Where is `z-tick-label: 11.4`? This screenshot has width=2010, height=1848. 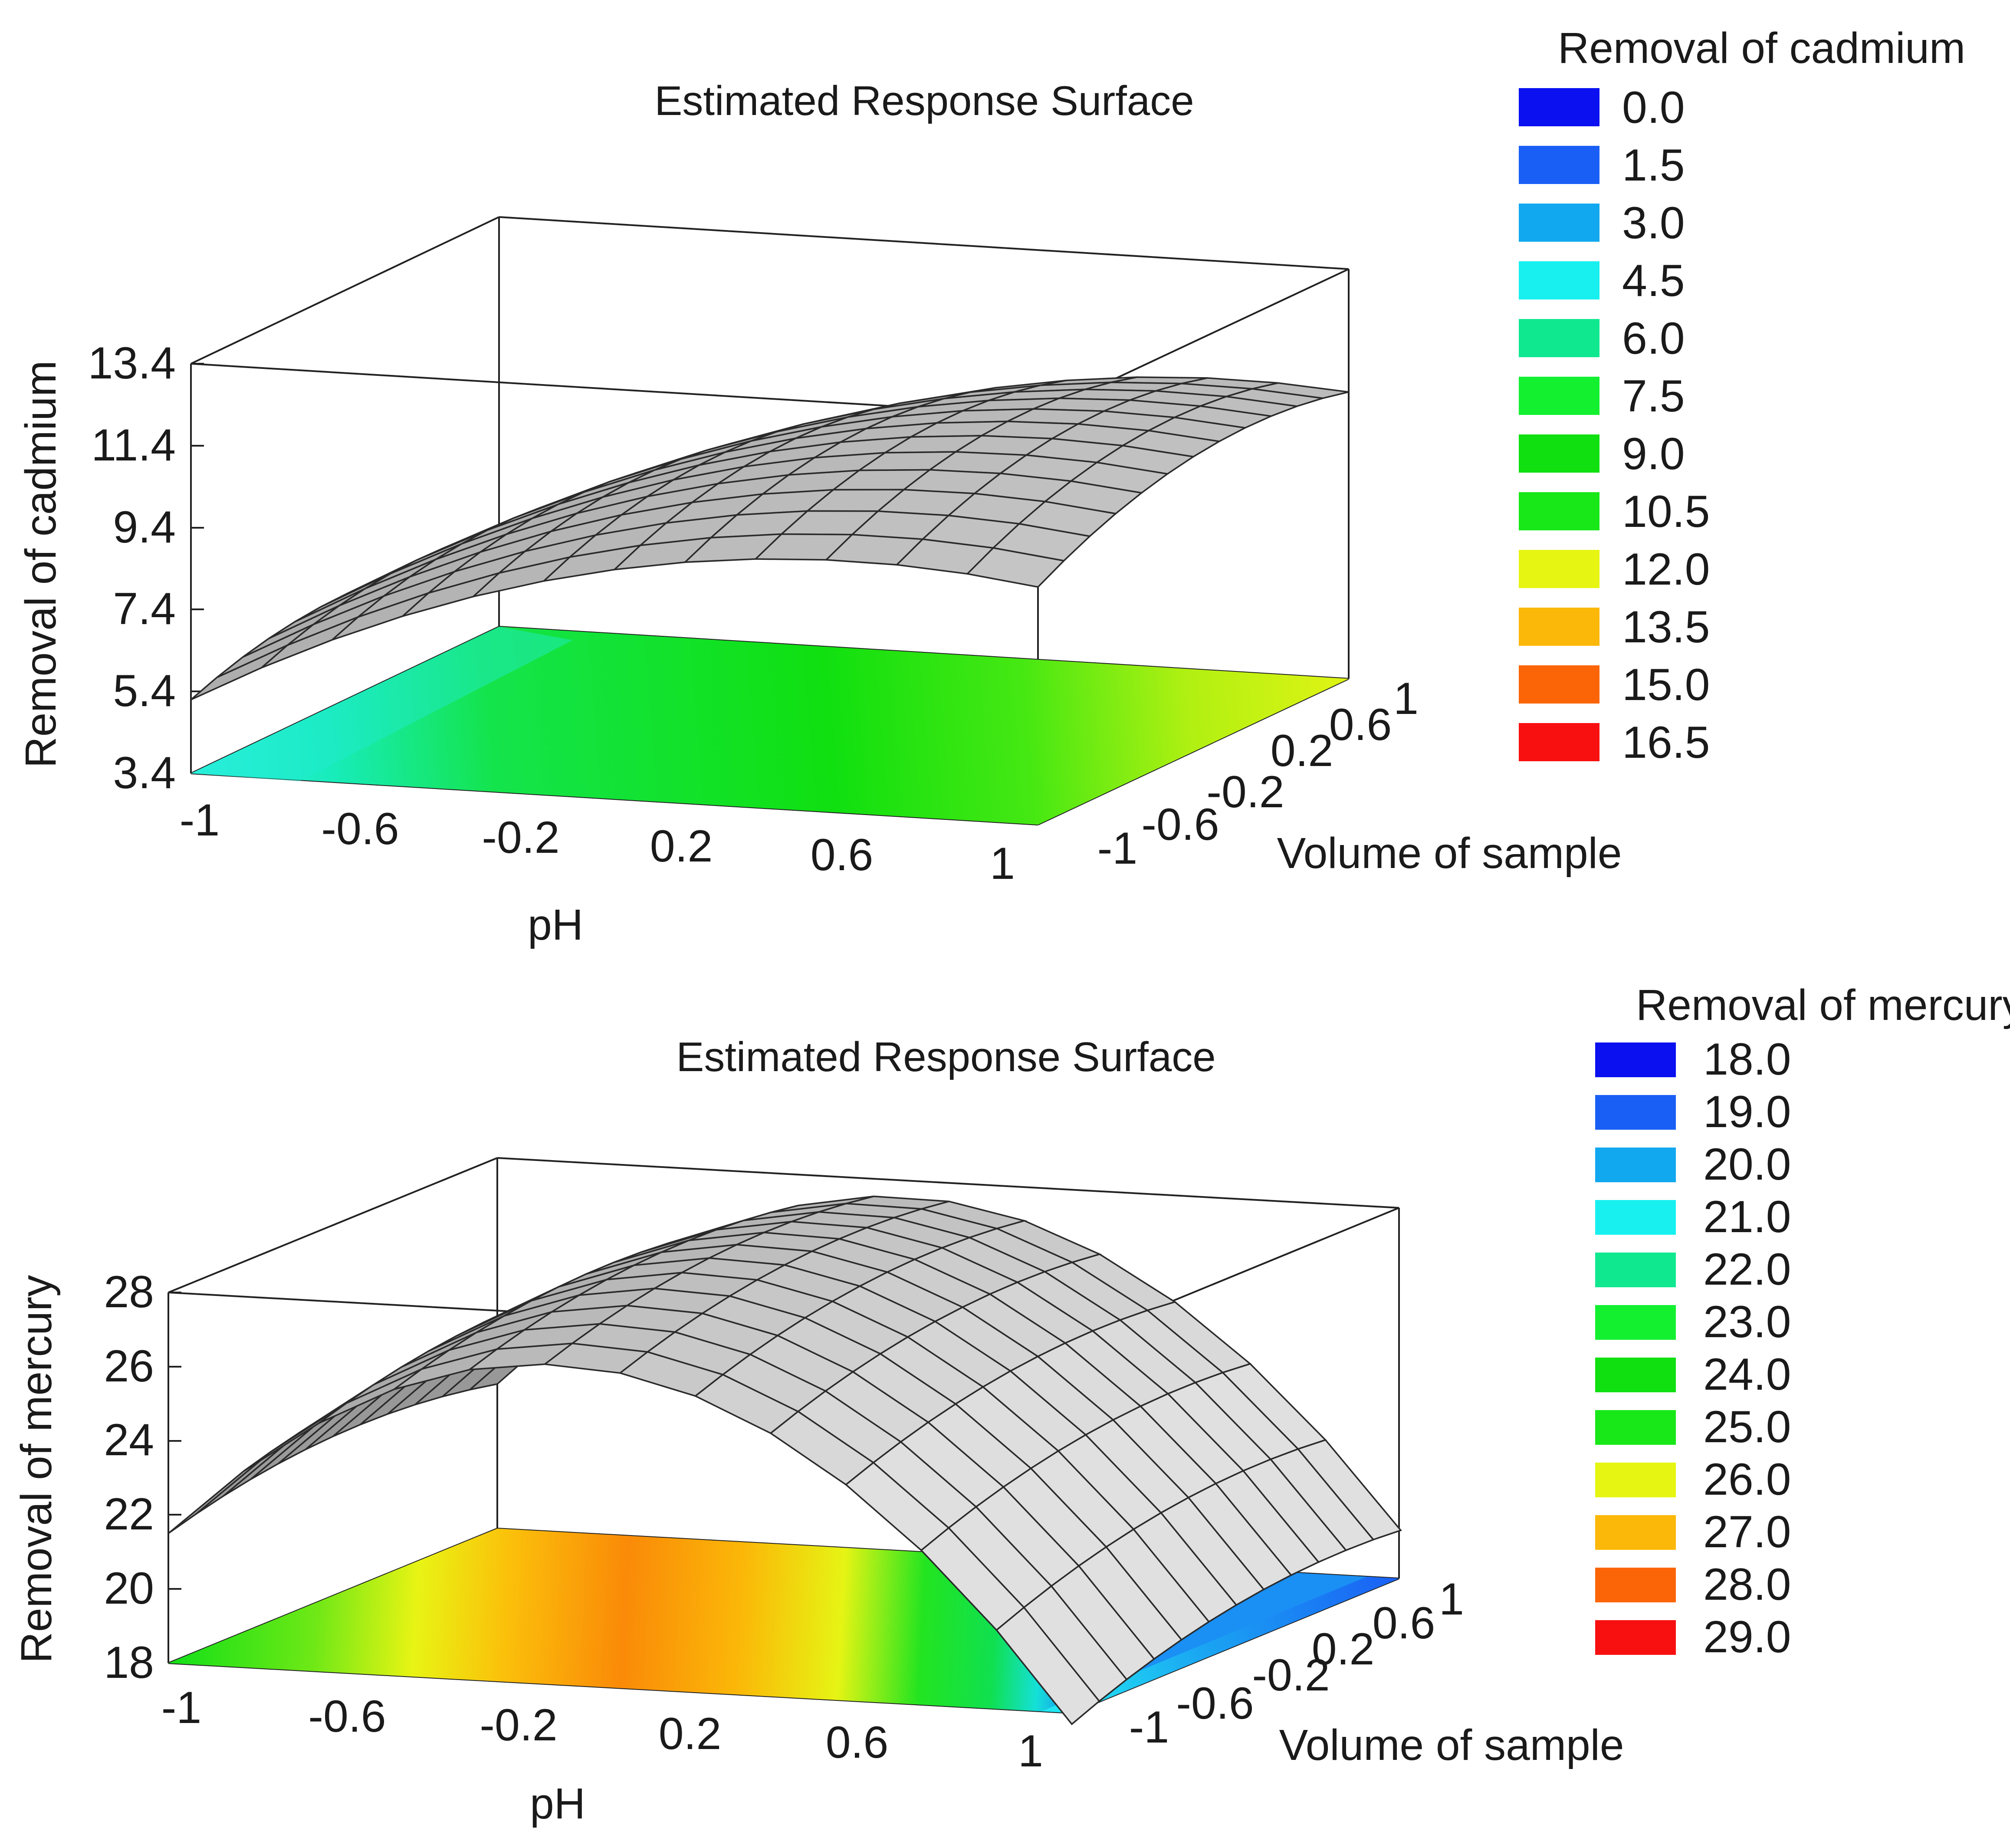
z-tick-label: 11.4 is located at coordinates (133, 445).